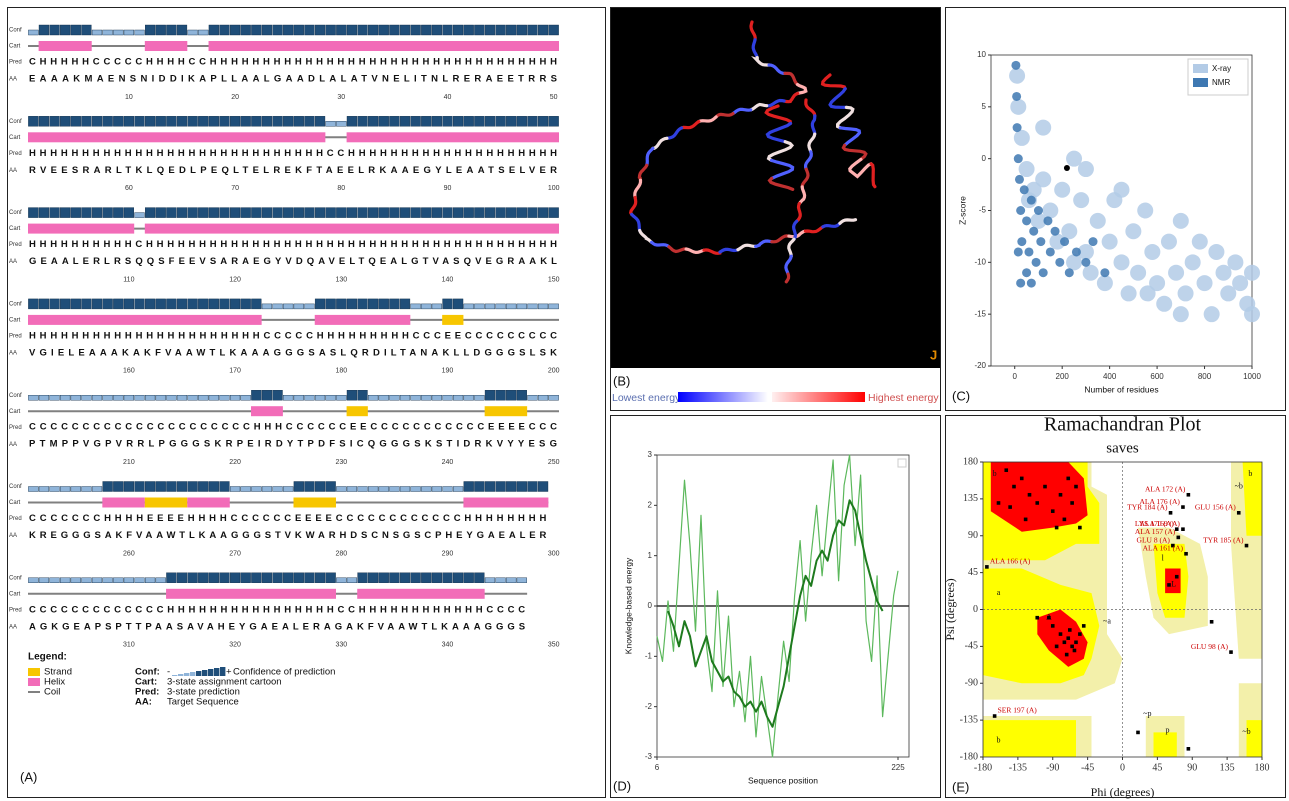  Describe the element at coordinates (903, 398) in the screenshot. I see `energy-high-label: Highest energy` at that location.